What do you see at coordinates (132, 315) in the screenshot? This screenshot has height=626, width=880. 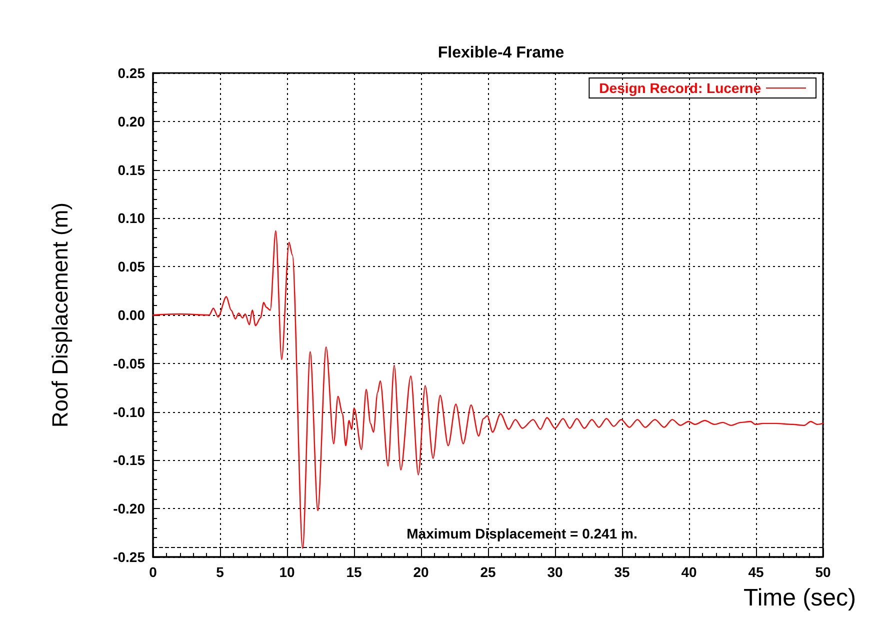 I see `y-tick-label: 0.00` at bounding box center [132, 315].